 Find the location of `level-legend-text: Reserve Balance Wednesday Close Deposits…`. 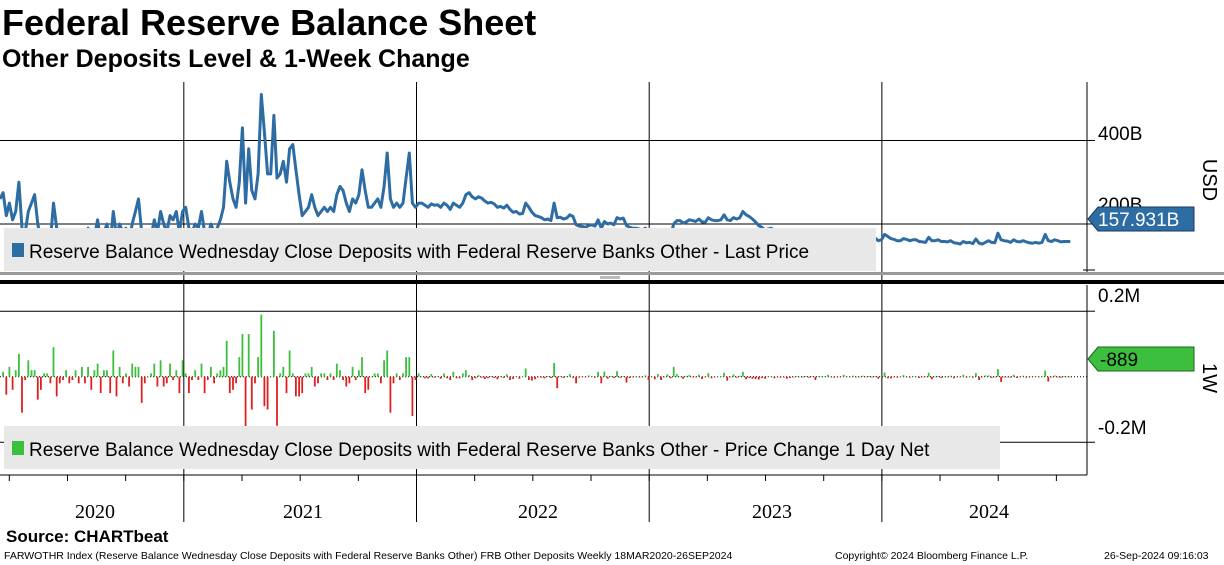

level-legend-text: Reserve Balance Wednesday Close Deposits… is located at coordinates (419, 252).